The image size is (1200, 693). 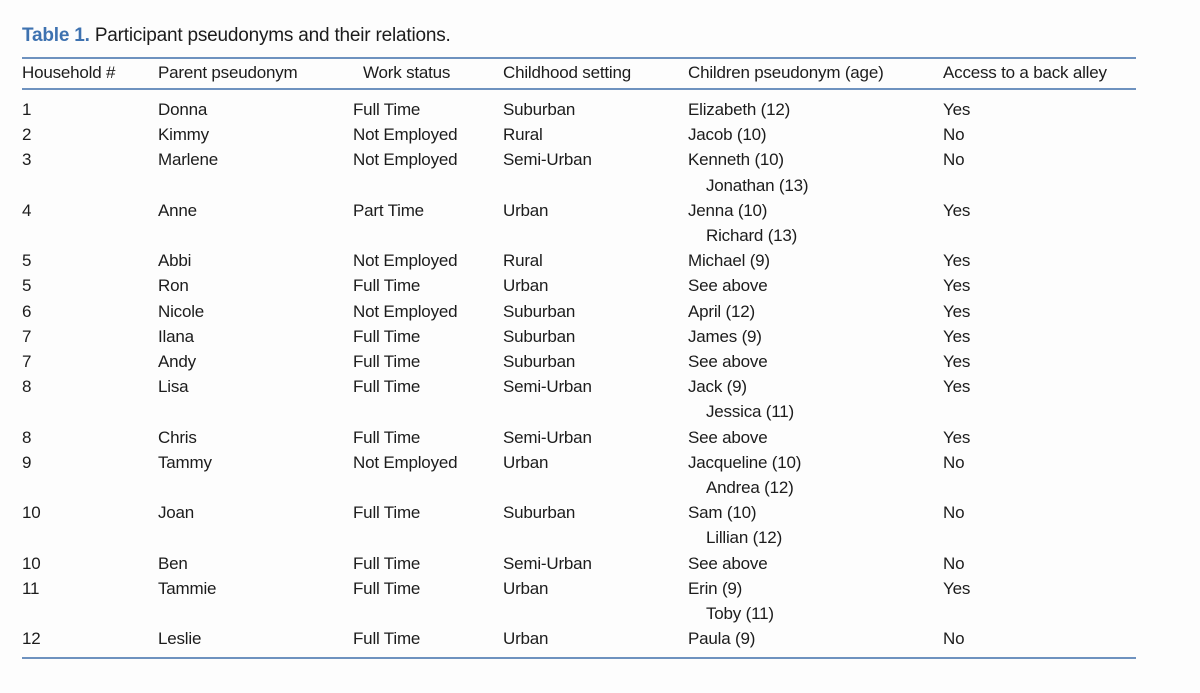 What do you see at coordinates (815, 399) in the screenshot?
I see `cell-children-pseudonym: Jack (9) Jessica (11)` at bounding box center [815, 399].